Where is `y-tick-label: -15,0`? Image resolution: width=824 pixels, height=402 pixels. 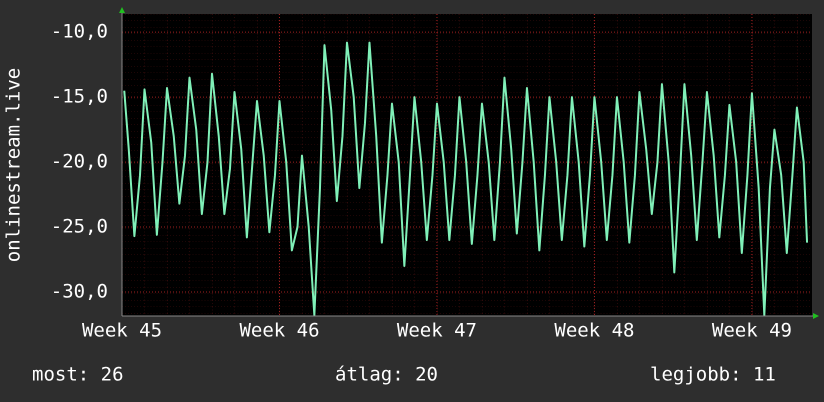
y-tick-label: -15,0 is located at coordinates (79, 97).